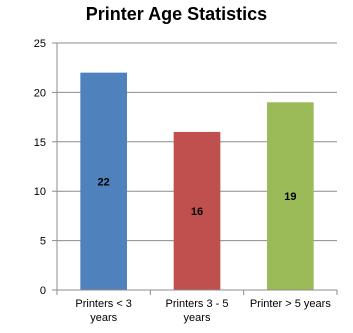 The width and height of the screenshot is (353, 333). I want to click on data-label: 16, so click(197, 212).